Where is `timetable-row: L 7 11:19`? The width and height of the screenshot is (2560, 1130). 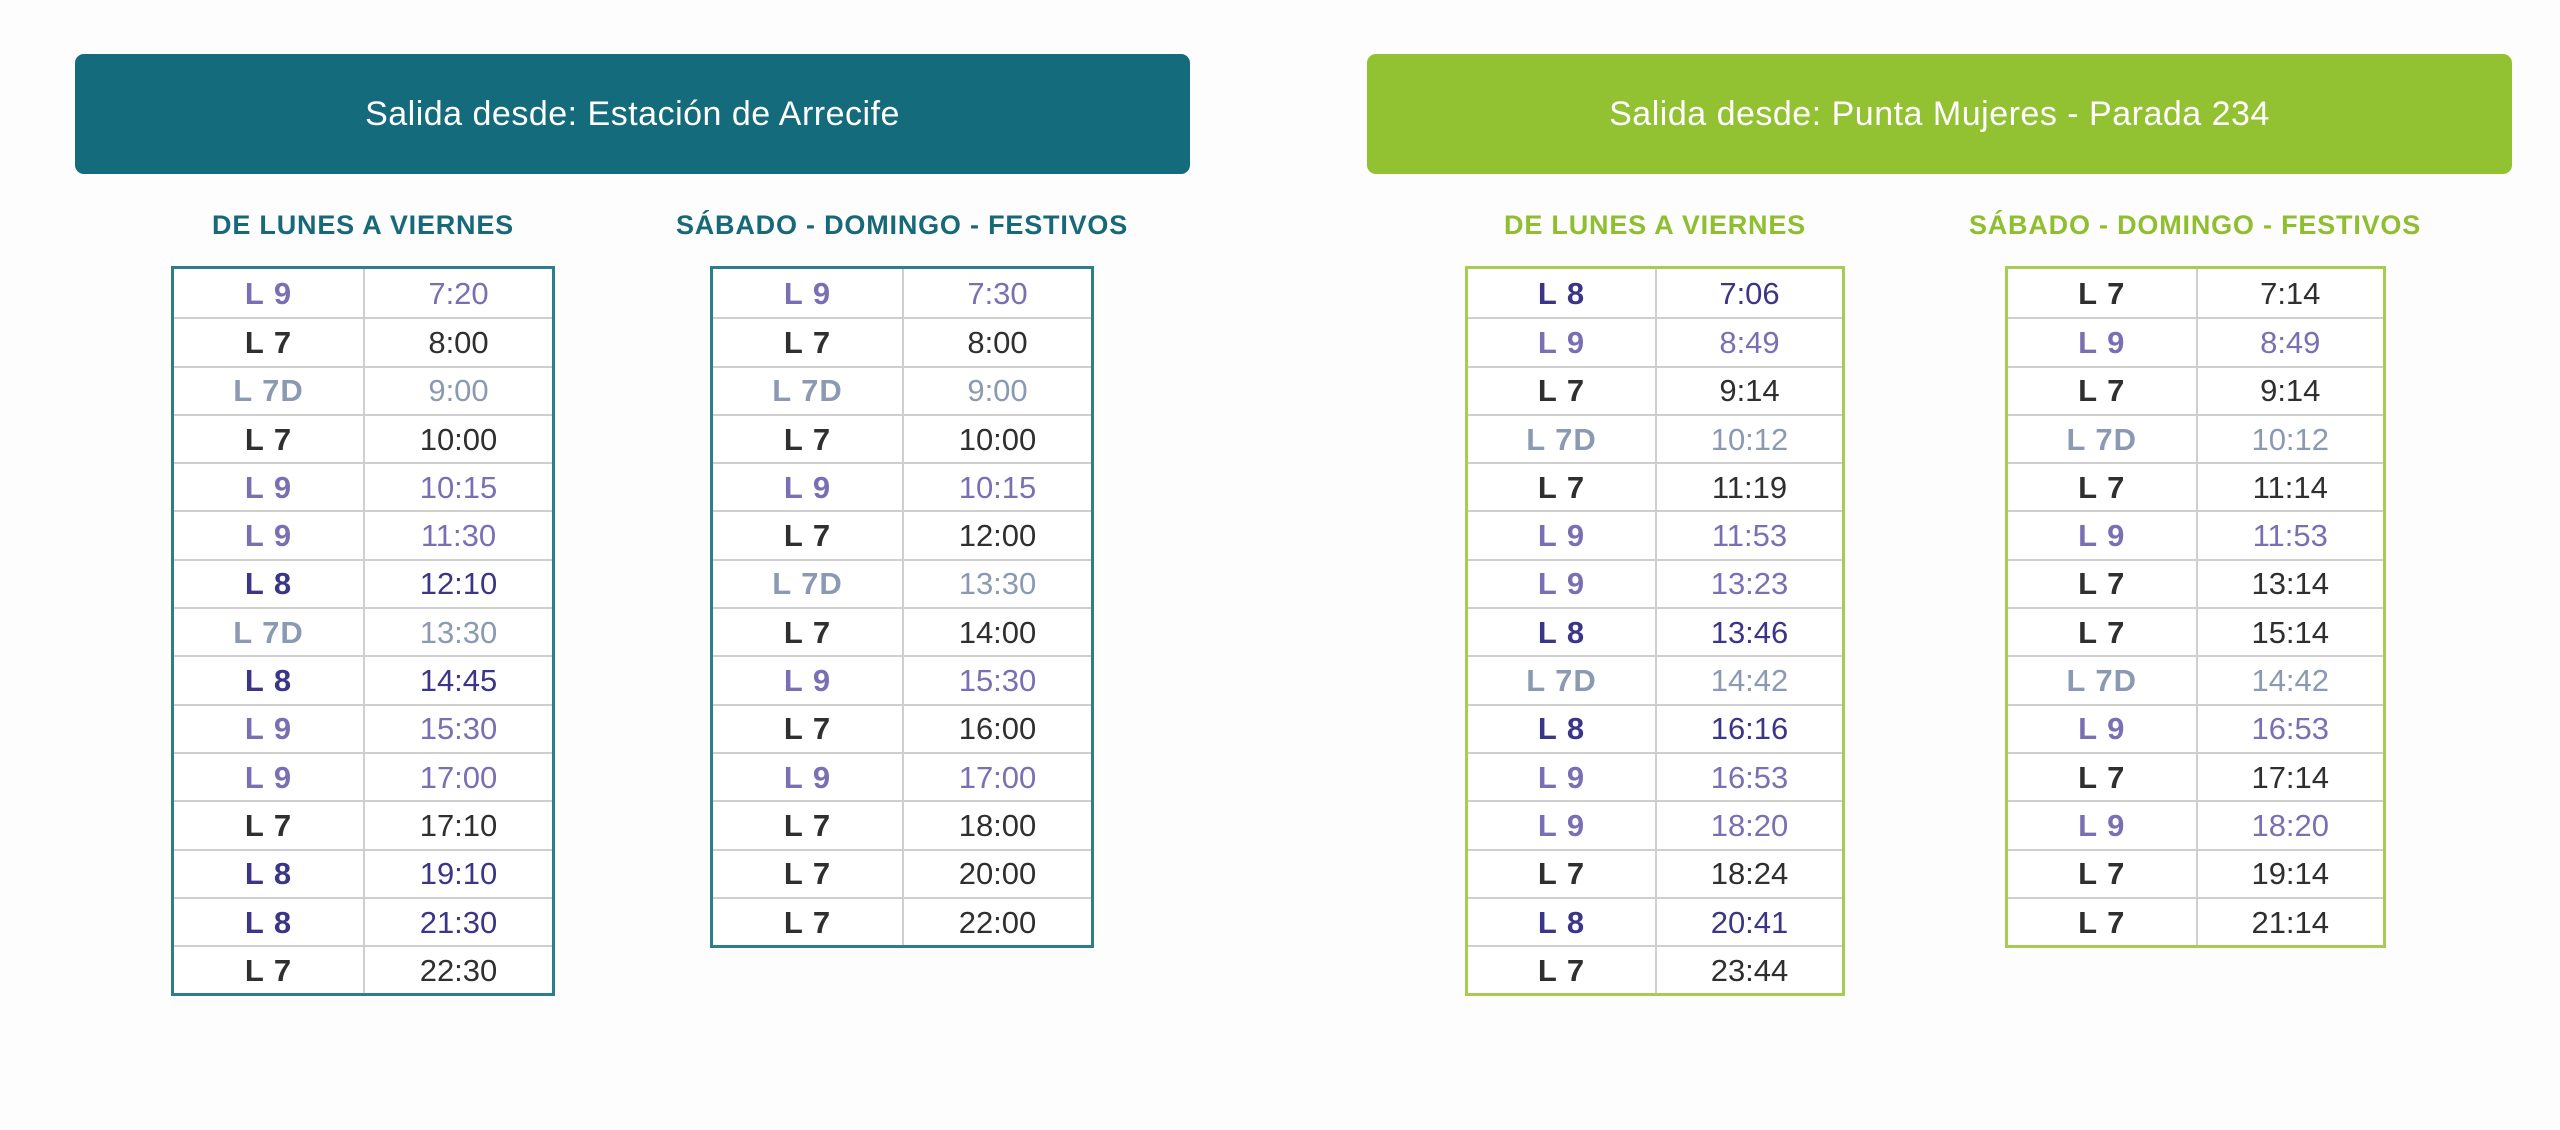
timetable-row: L 7 11:19 is located at coordinates (1655, 486).